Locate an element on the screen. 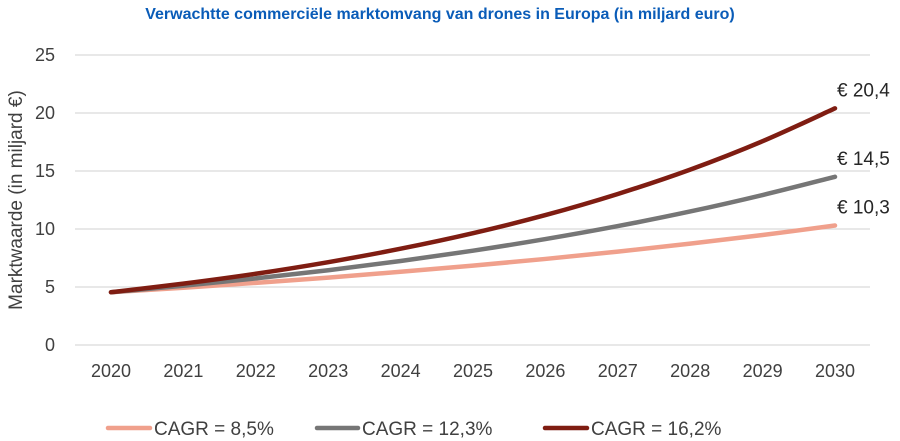 Image resolution: width=900 pixels, height=441 pixels. x-tick-label: 2021 is located at coordinates (183, 371).